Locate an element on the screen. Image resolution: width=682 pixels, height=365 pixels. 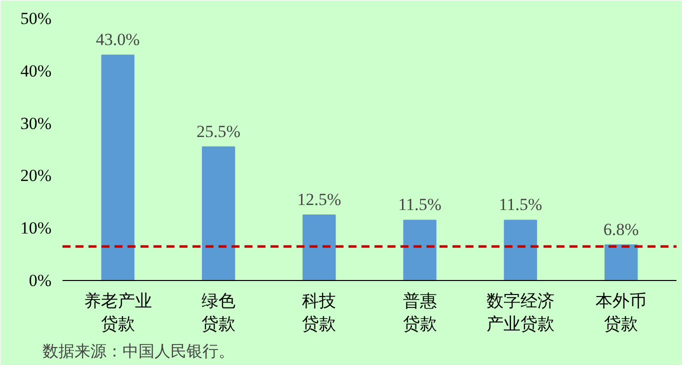
x-tick-label: 绿色贷款 is located at coordinates (219, 313).